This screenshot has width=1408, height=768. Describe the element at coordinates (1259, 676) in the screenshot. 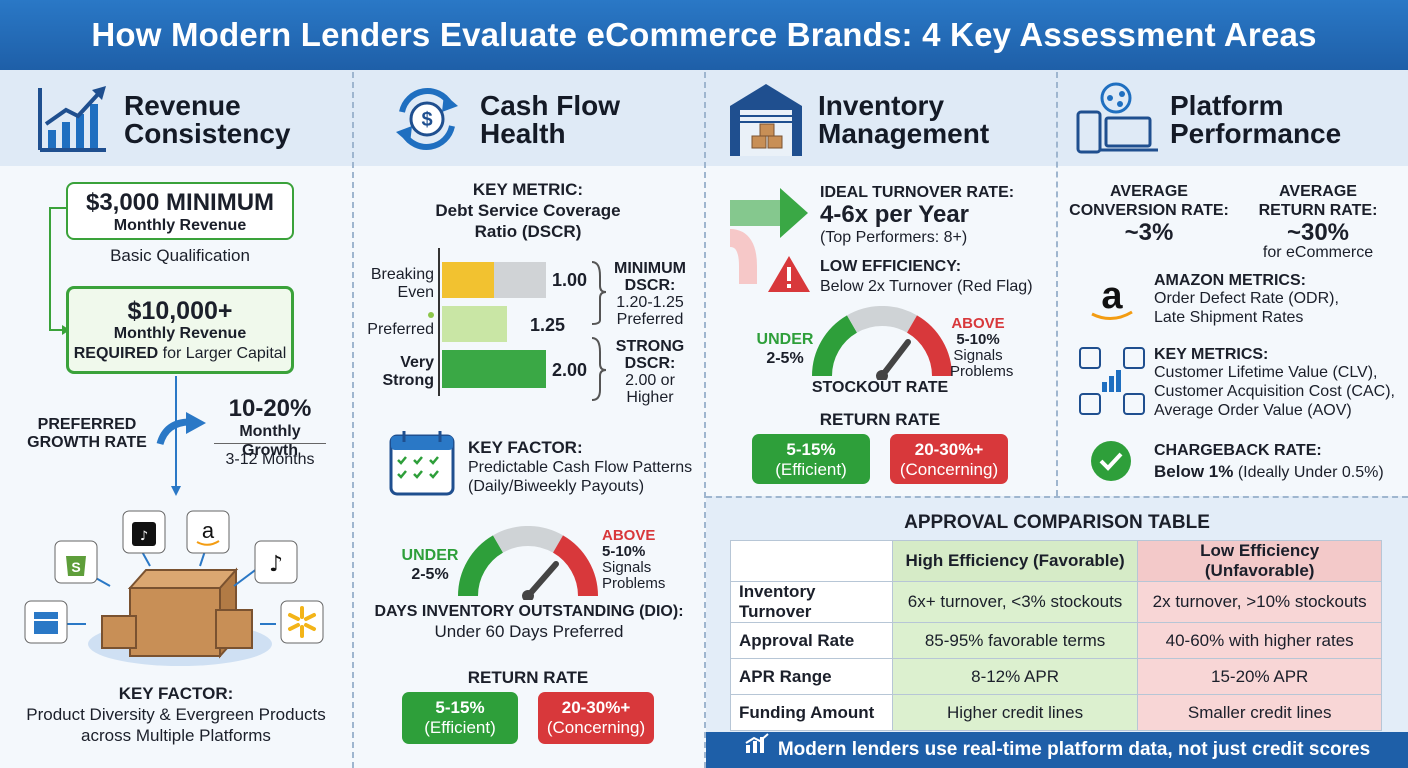

I see `unfavorable-cell: 15-20% APR` at that location.